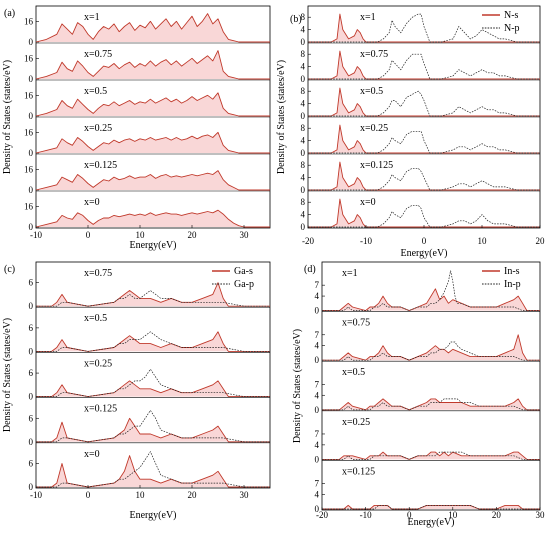  Describe the element at coordinates (281, 117) in the screenshot. I see `y-axis-label: Density of States (states/eV)` at that location.